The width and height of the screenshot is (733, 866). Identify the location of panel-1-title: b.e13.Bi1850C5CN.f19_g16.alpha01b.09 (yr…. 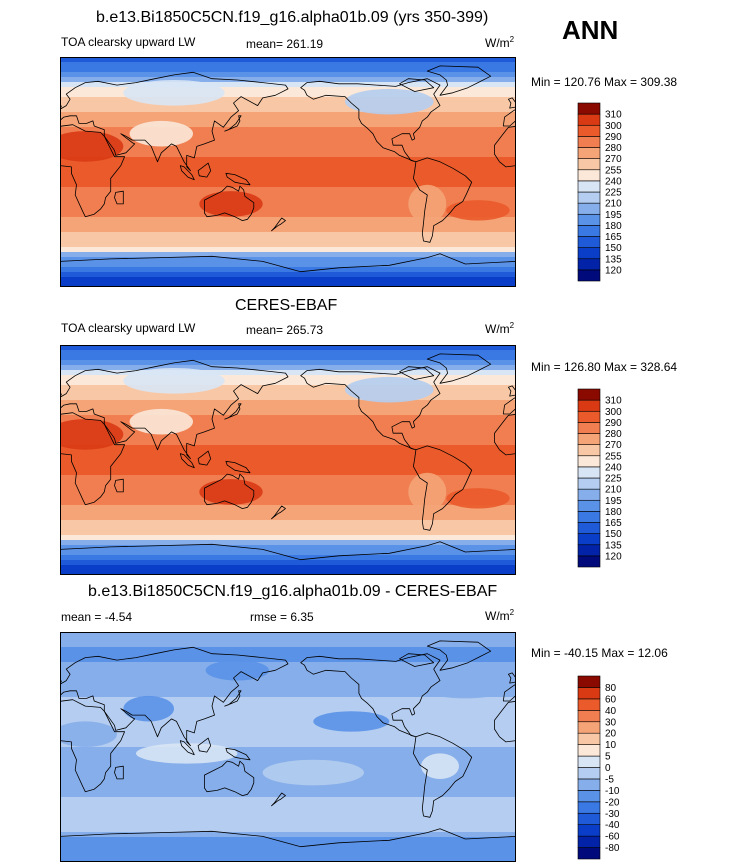
(292, 17).